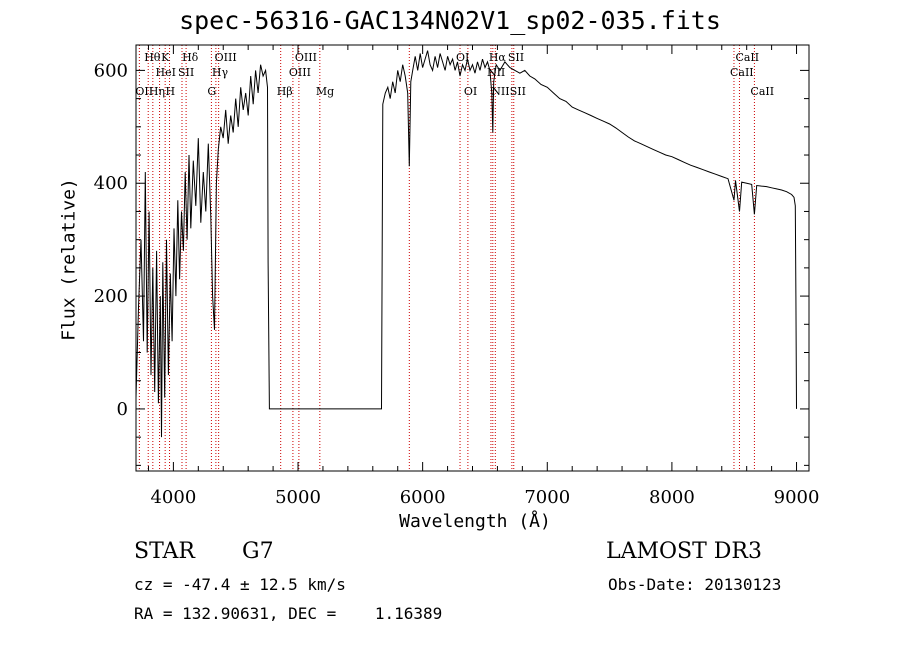 Image resolution: width=900 pixels, height=649 pixels. I want to click on line-label: H, so click(171, 91).